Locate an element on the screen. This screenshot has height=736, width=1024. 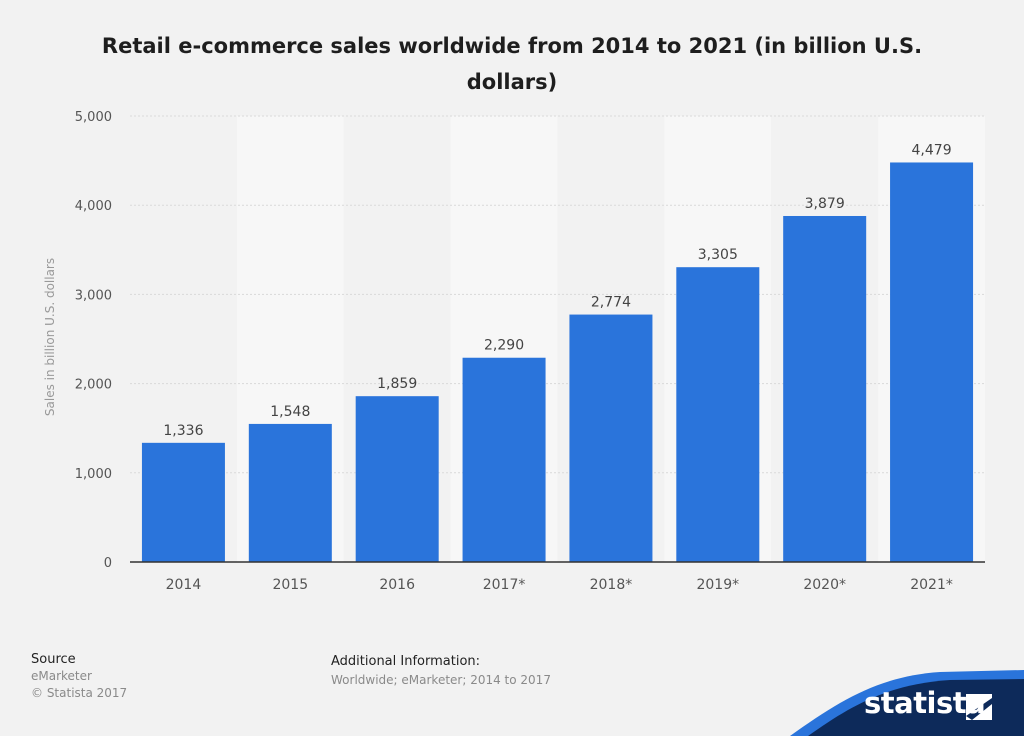
source-heading: Source is located at coordinates (53, 659).